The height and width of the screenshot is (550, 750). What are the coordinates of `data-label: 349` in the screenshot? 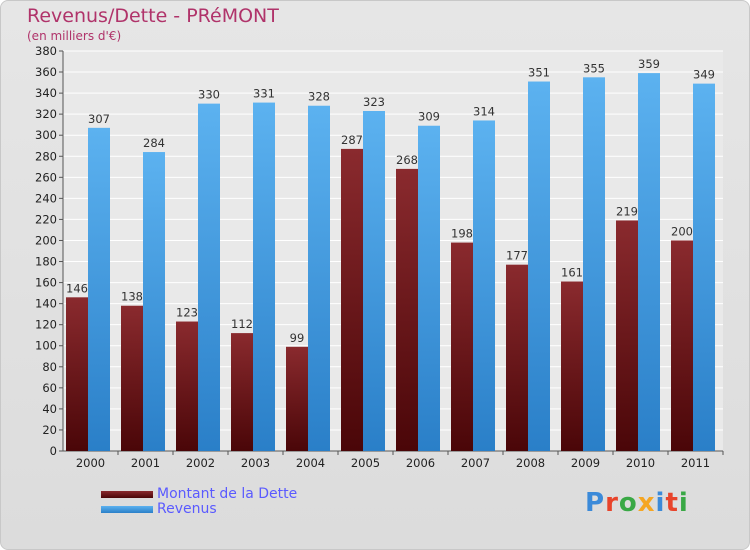 It's located at (704, 75).